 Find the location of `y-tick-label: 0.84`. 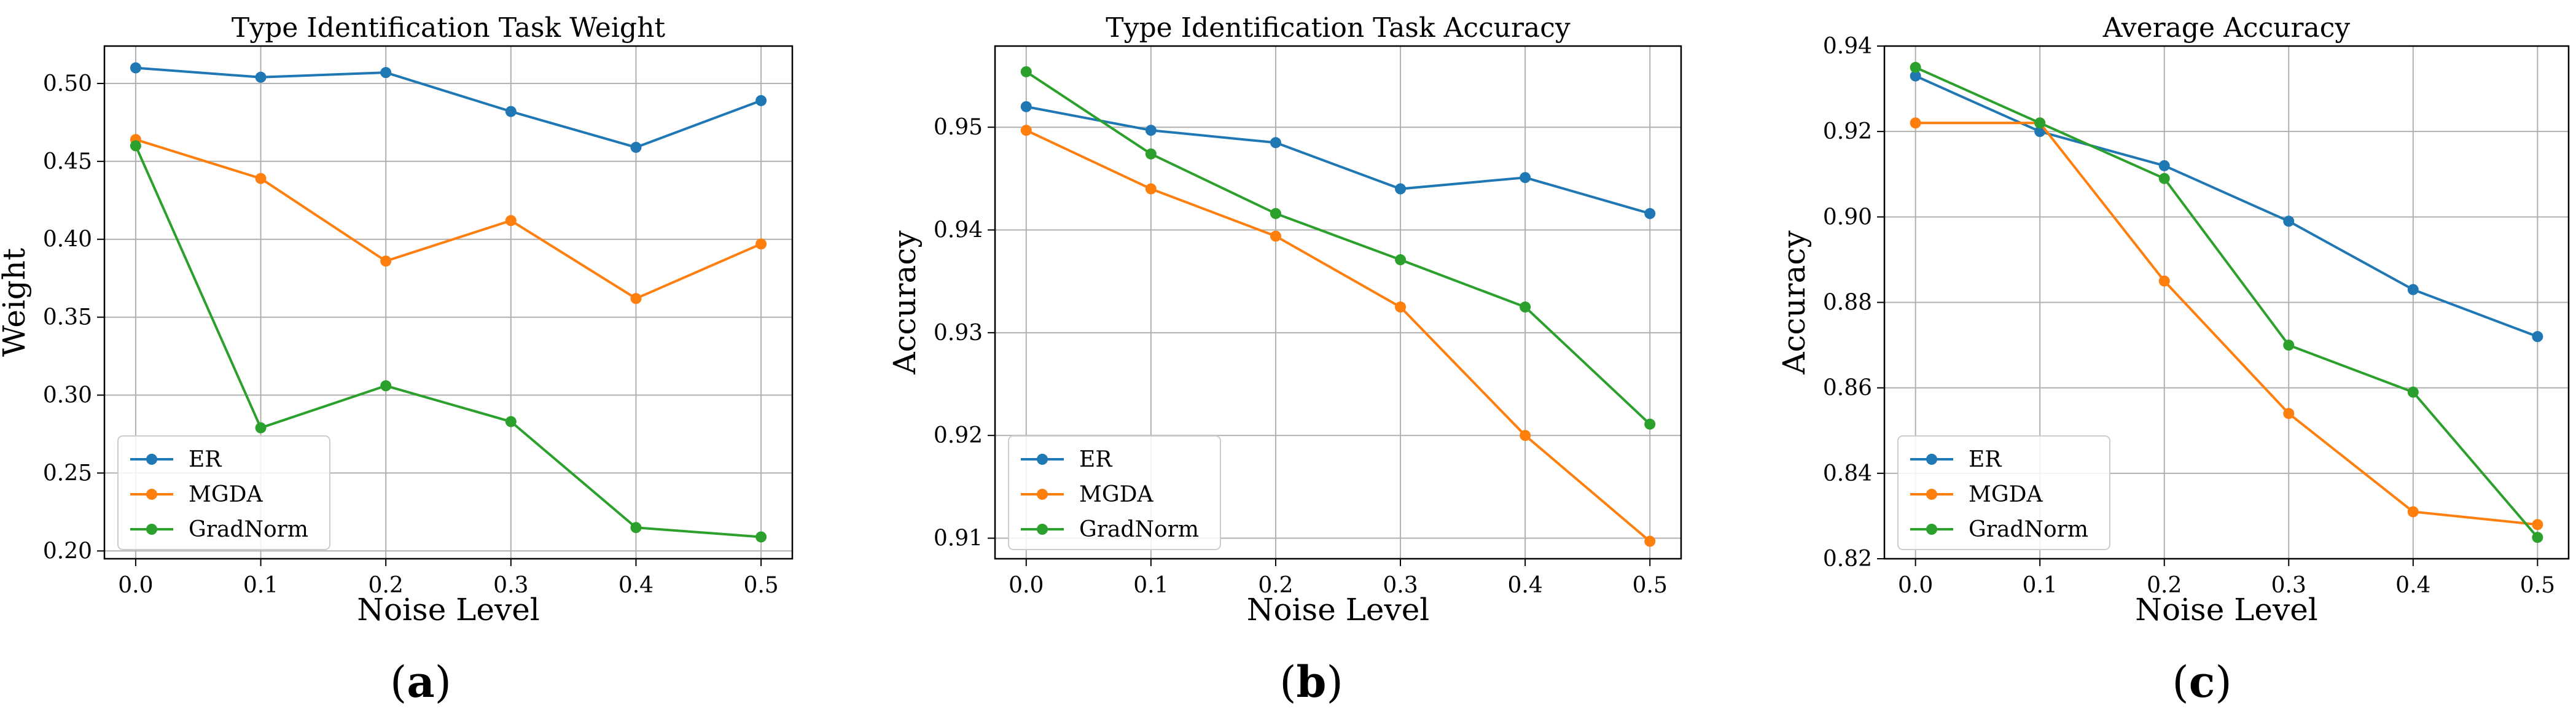

y-tick-label: 0.84 is located at coordinates (1847, 474).